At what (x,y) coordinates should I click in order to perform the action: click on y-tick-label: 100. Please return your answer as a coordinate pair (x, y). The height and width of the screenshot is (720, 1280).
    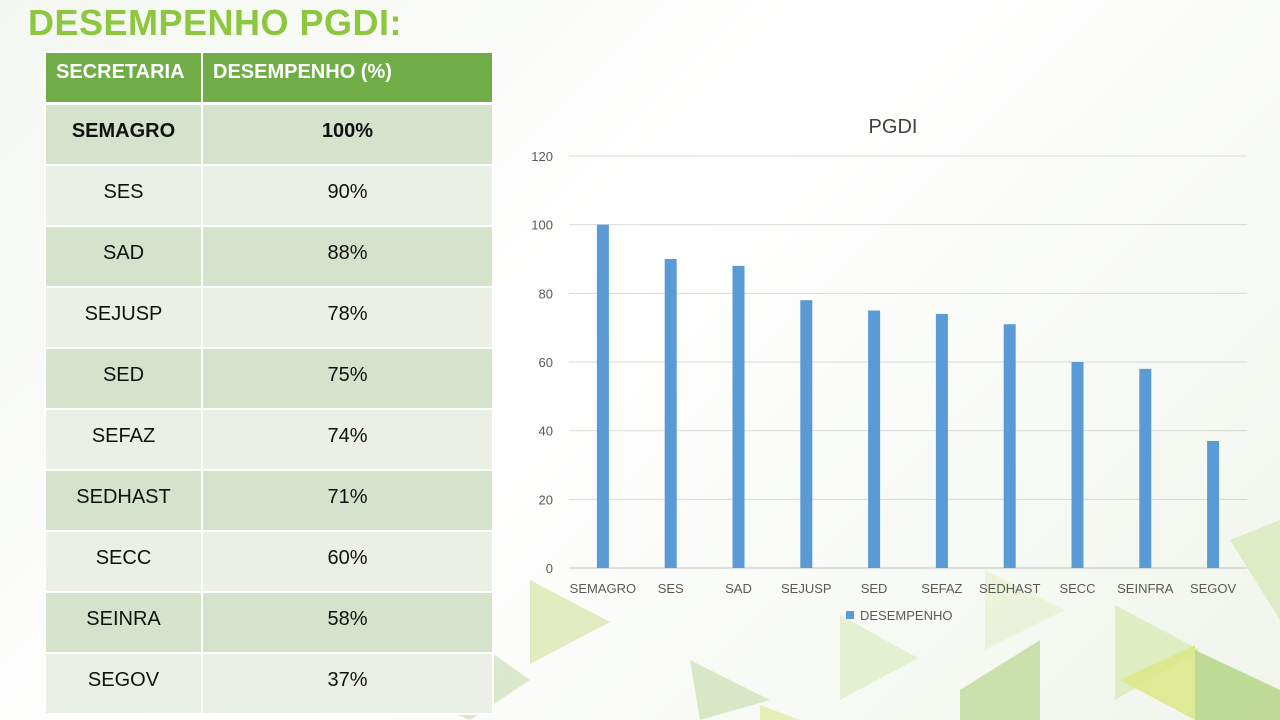
    Looking at the image, I should click on (542, 225).